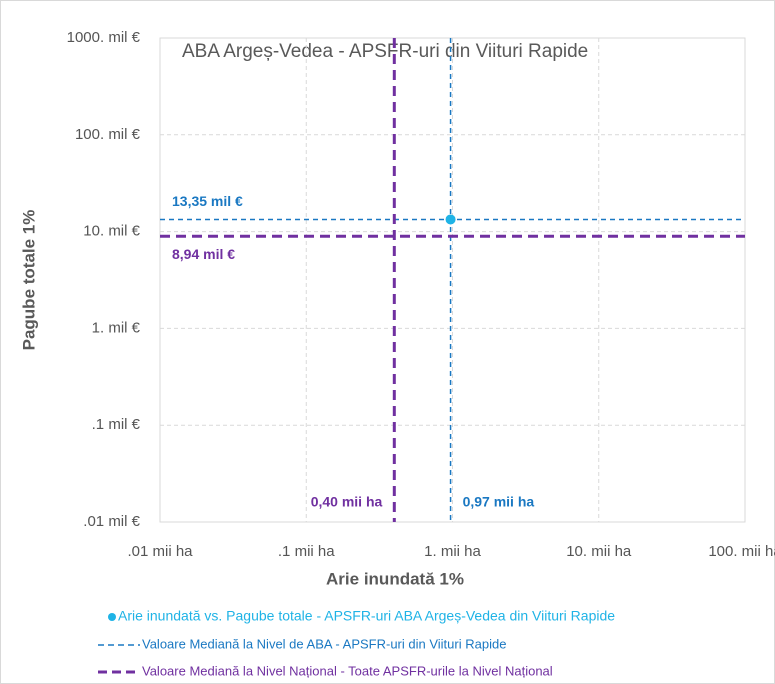 This screenshot has width=775, height=684. I want to click on x-tick-label: 100. mii ha, so click(741, 551).